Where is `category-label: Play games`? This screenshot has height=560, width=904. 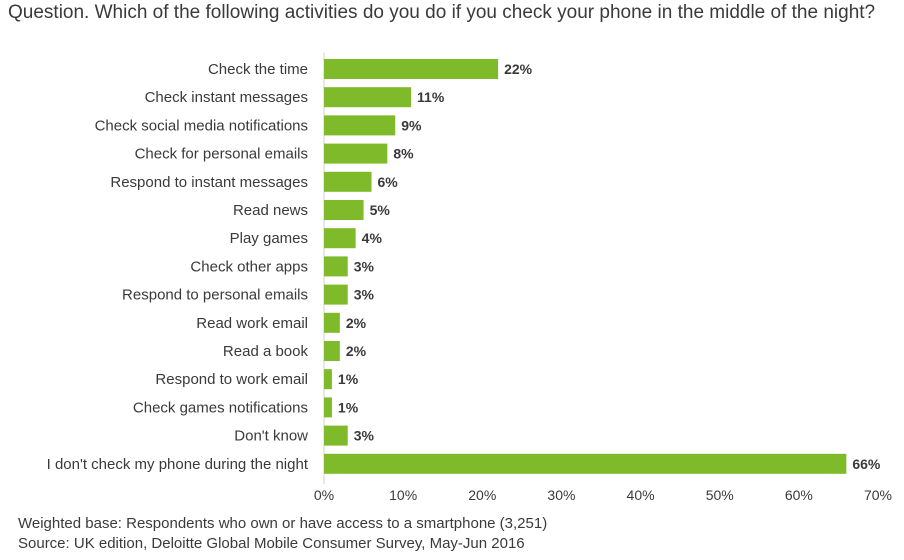 category-label: Play games is located at coordinates (269, 238).